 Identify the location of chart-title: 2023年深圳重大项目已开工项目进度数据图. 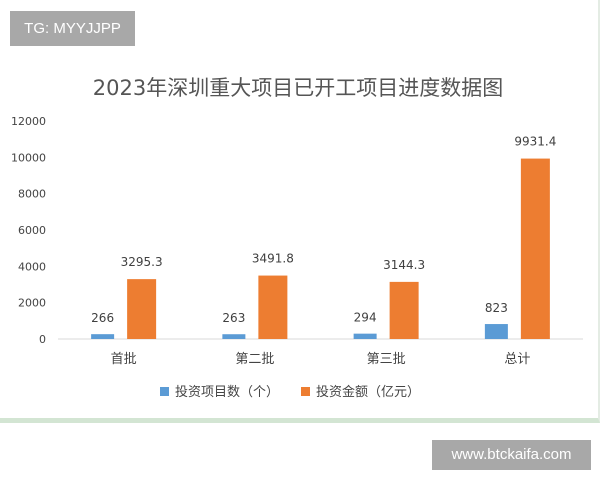
(298, 88).